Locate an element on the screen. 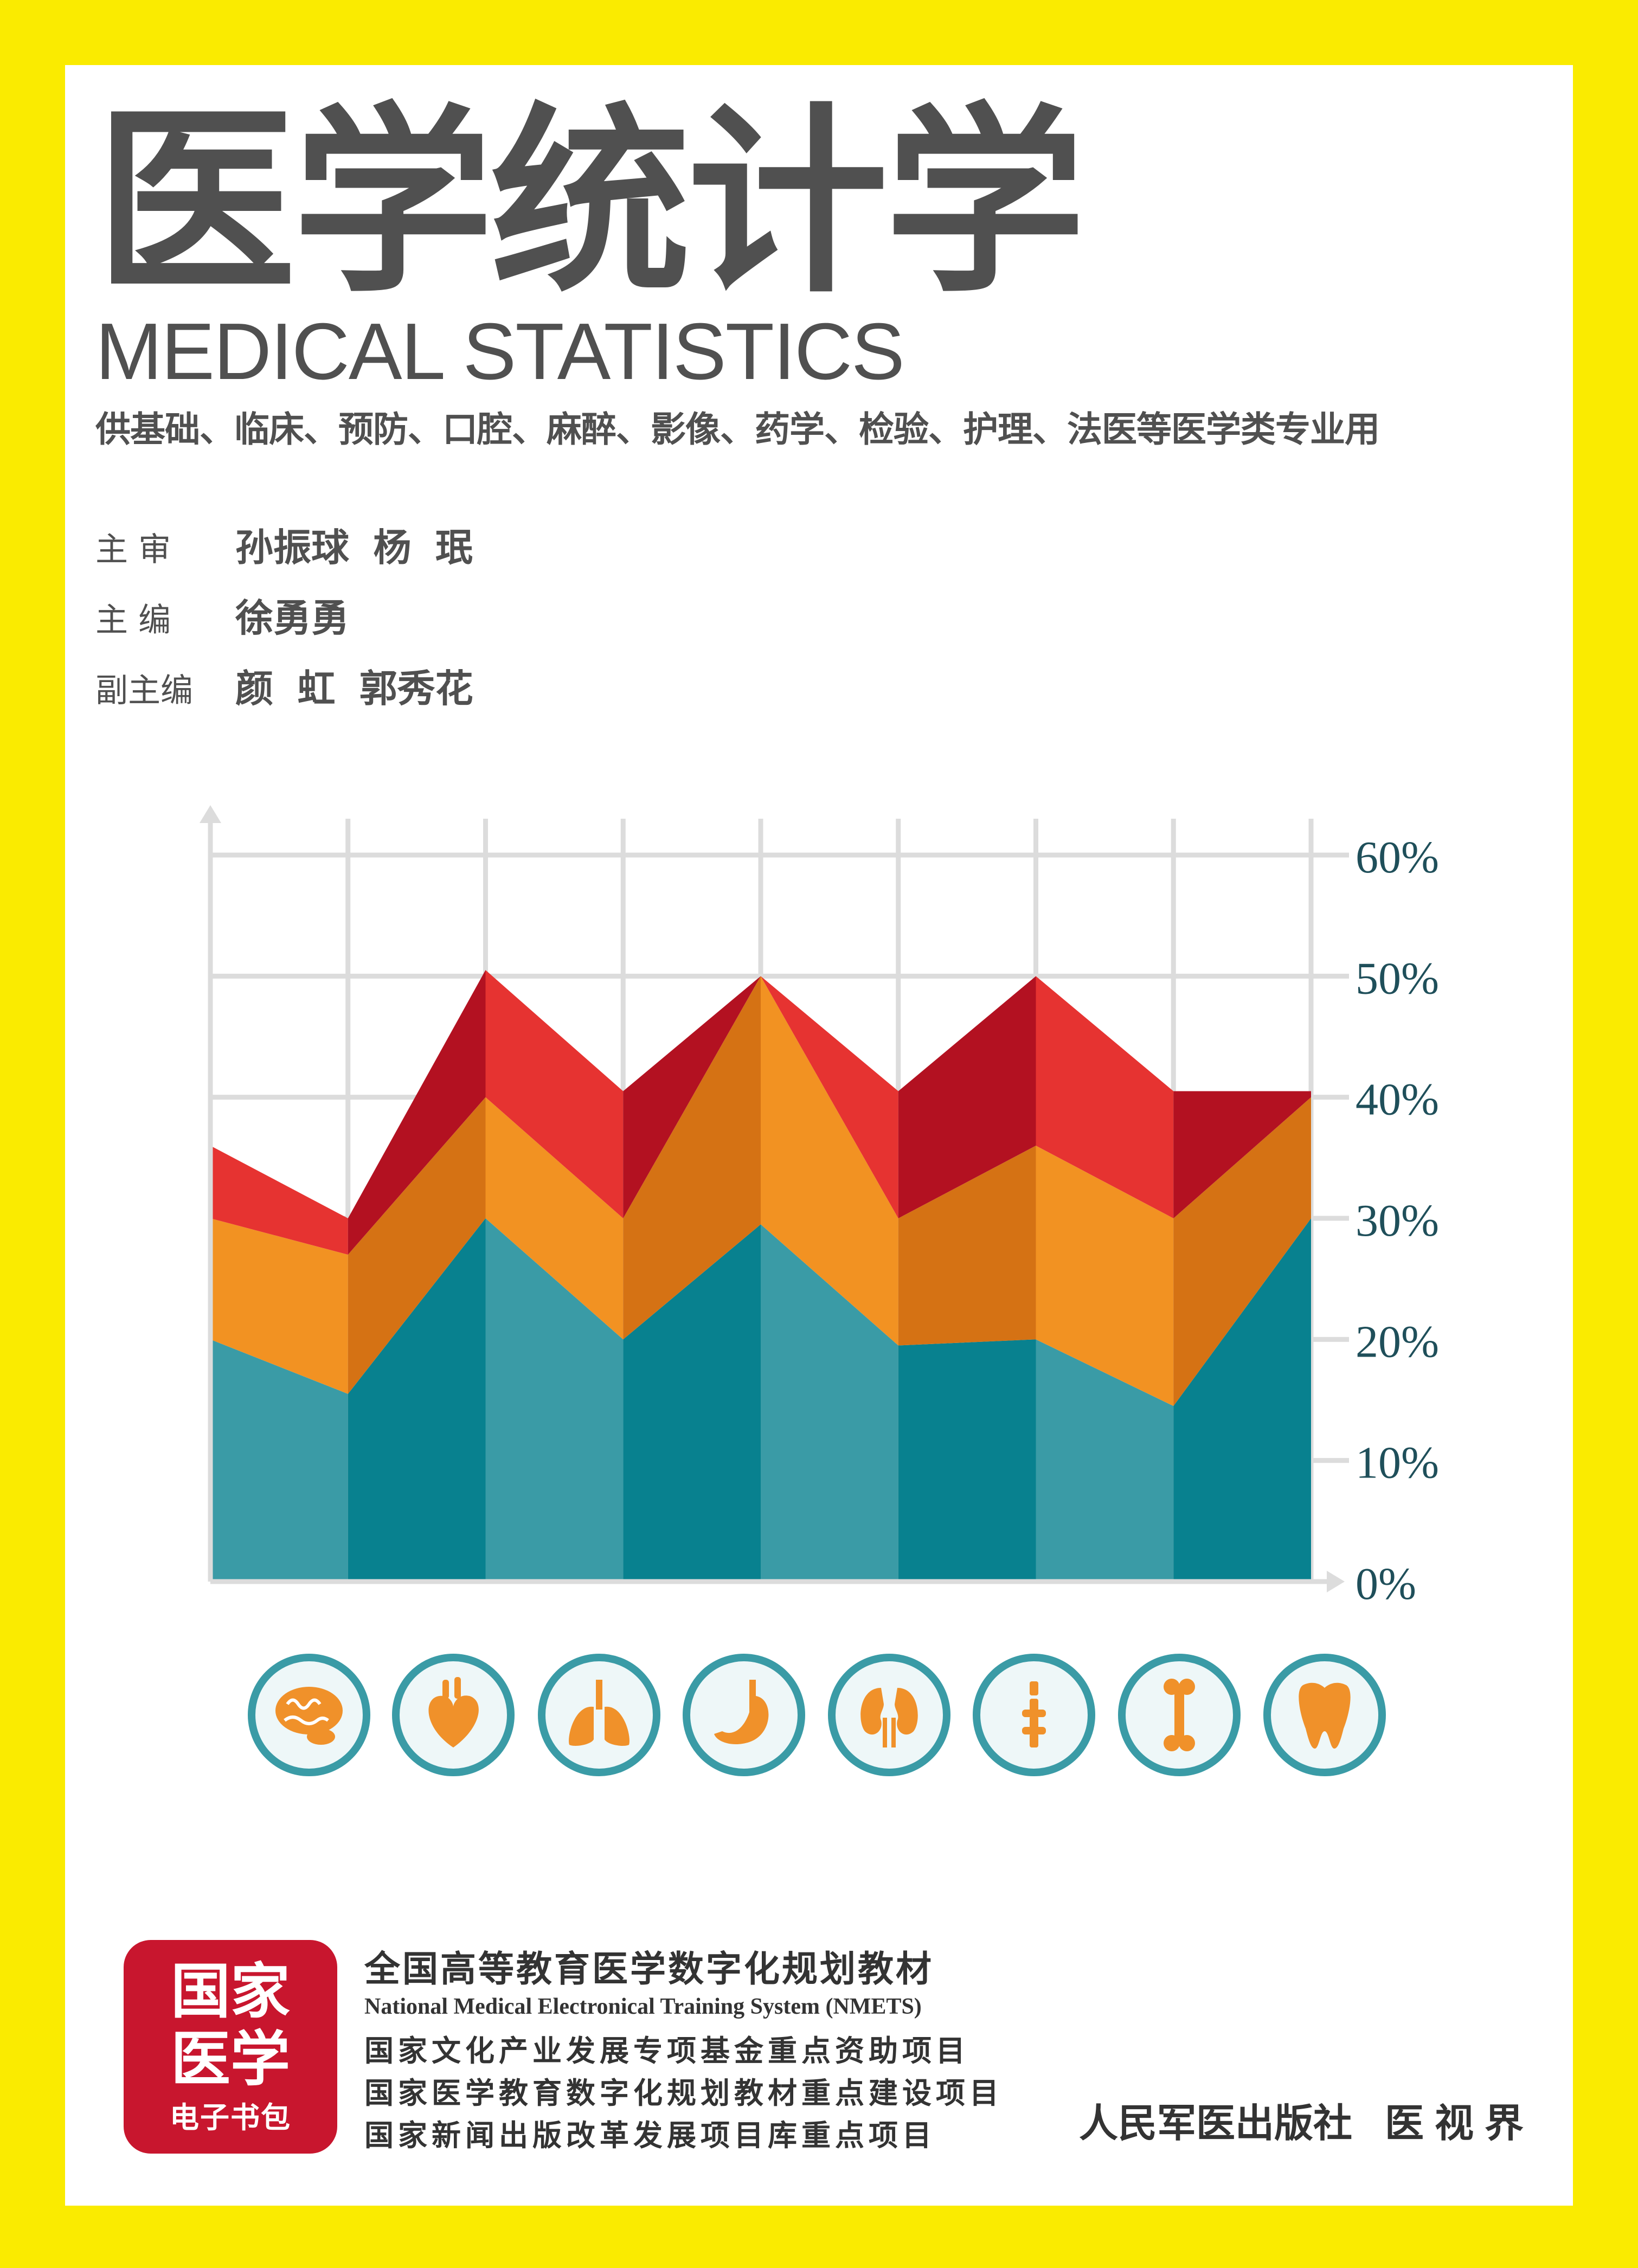  y-tick-label: 20% is located at coordinates (1397, 1341).